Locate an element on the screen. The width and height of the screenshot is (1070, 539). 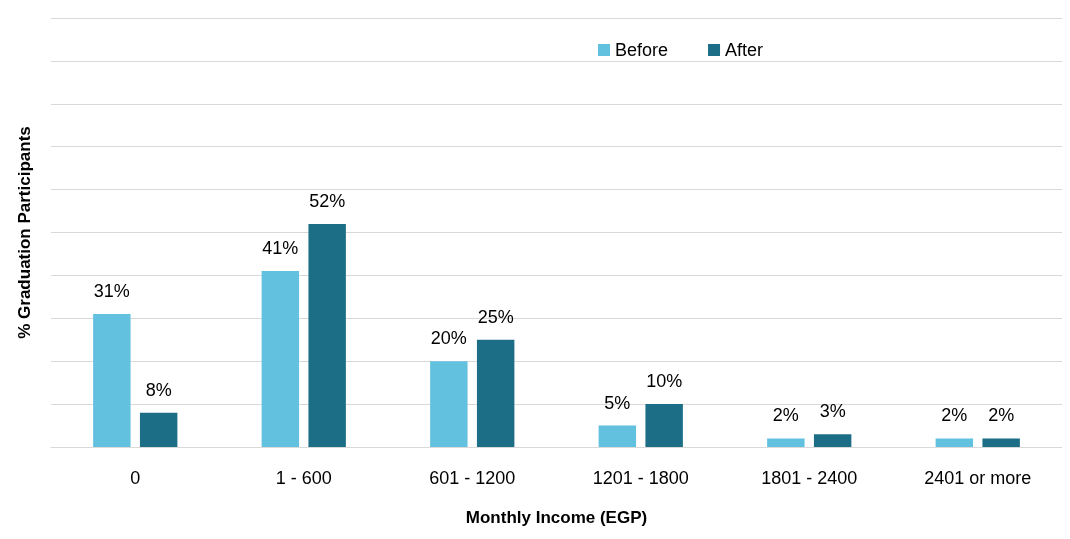
data-label: 52% is located at coordinates (327, 200).